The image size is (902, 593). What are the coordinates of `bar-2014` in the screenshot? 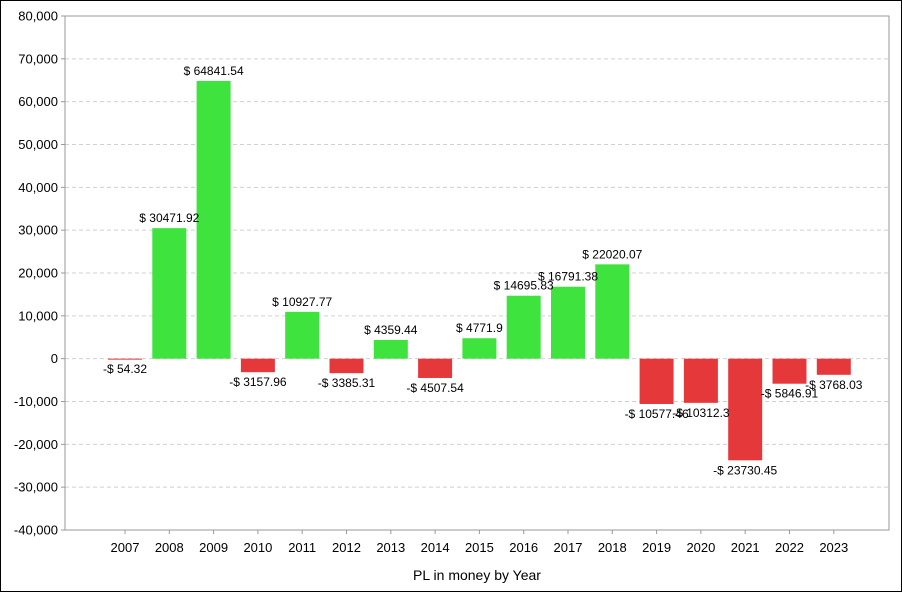 It's located at (435, 368).